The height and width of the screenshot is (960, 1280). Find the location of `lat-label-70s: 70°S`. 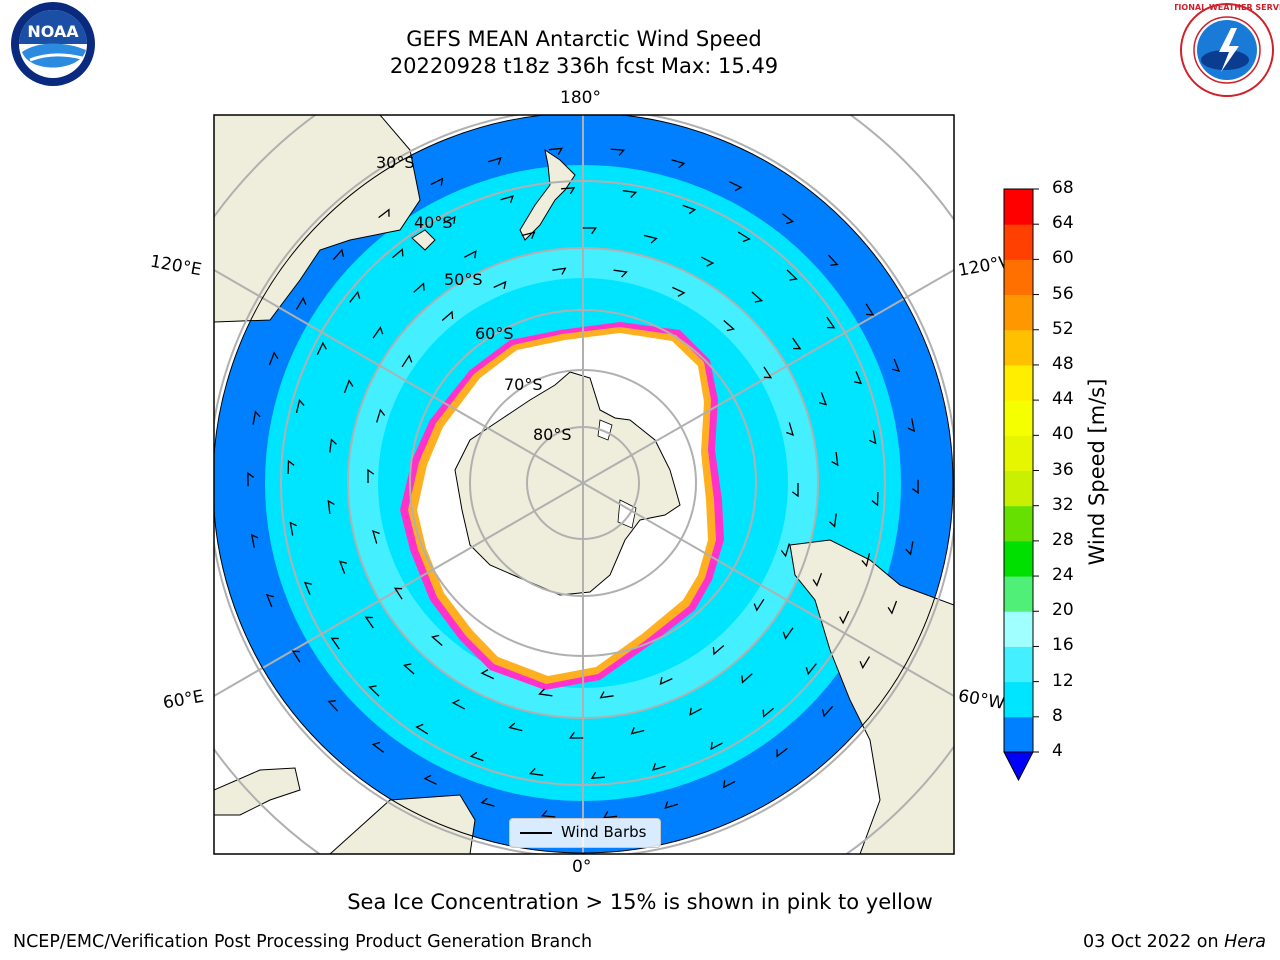

lat-label-70s: 70°S is located at coordinates (523, 384).